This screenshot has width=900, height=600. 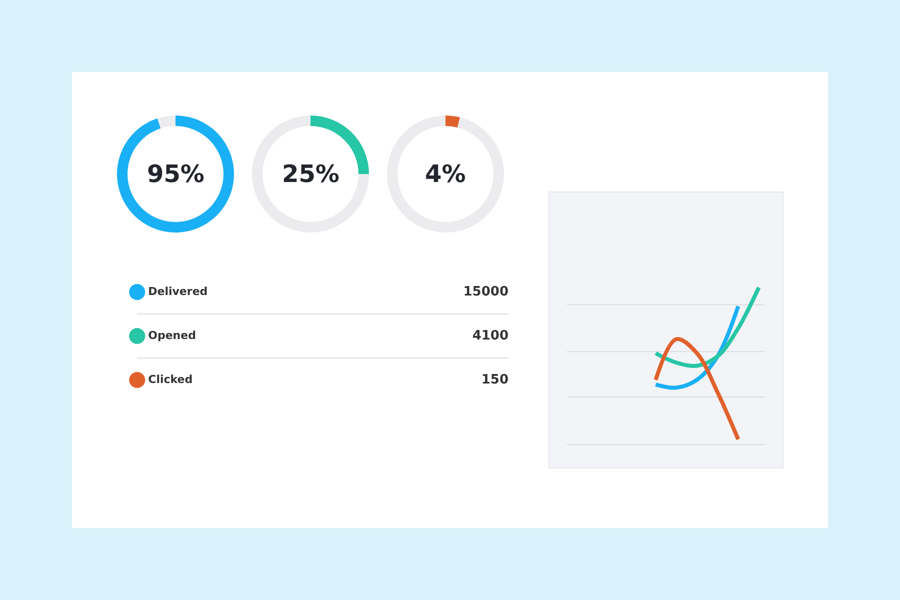 I want to click on data-label: 150, so click(x=494, y=380).